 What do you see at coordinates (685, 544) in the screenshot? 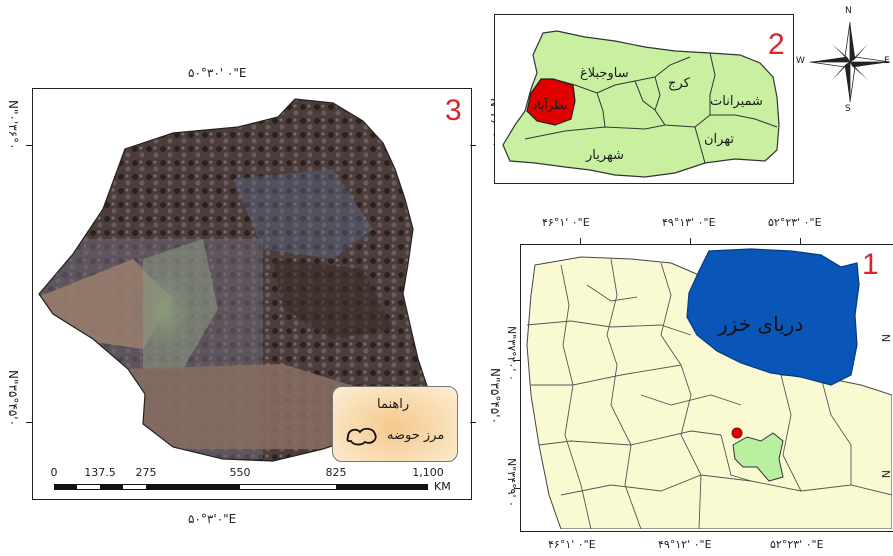
I see `panel1-bottom-coordinate: ۴۹°۱۲' ۰"E` at bounding box center [685, 544].